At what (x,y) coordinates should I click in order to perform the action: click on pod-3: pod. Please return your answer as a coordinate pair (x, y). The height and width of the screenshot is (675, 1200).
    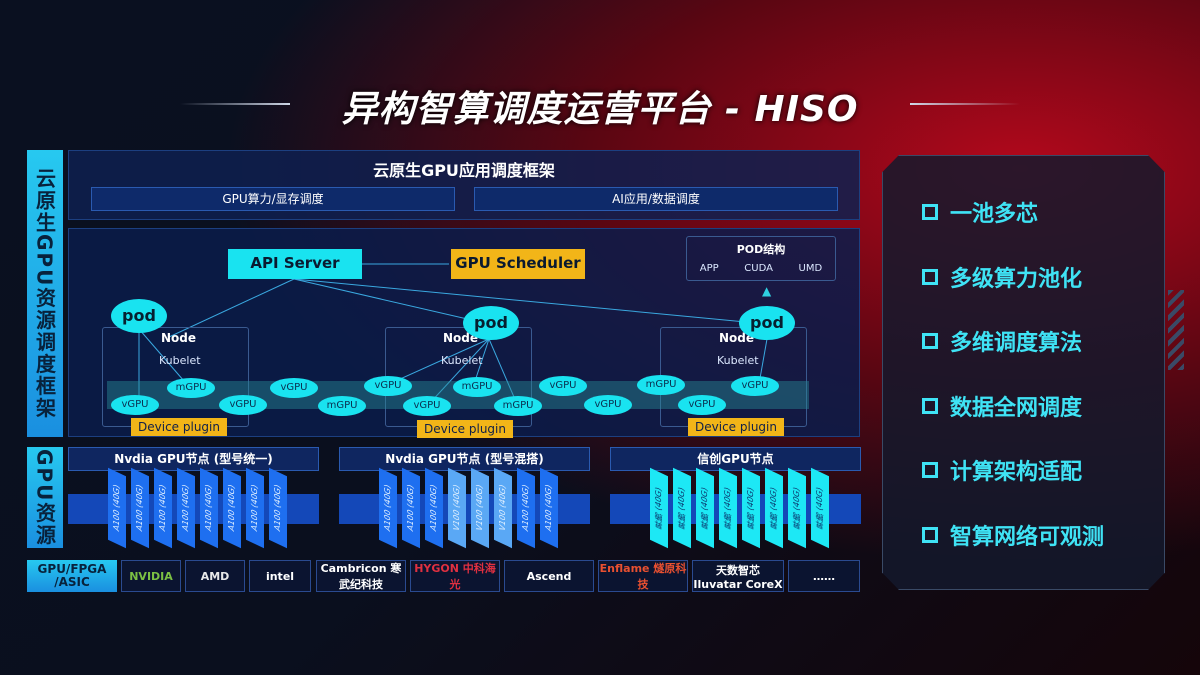
    Looking at the image, I should click on (767, 323).